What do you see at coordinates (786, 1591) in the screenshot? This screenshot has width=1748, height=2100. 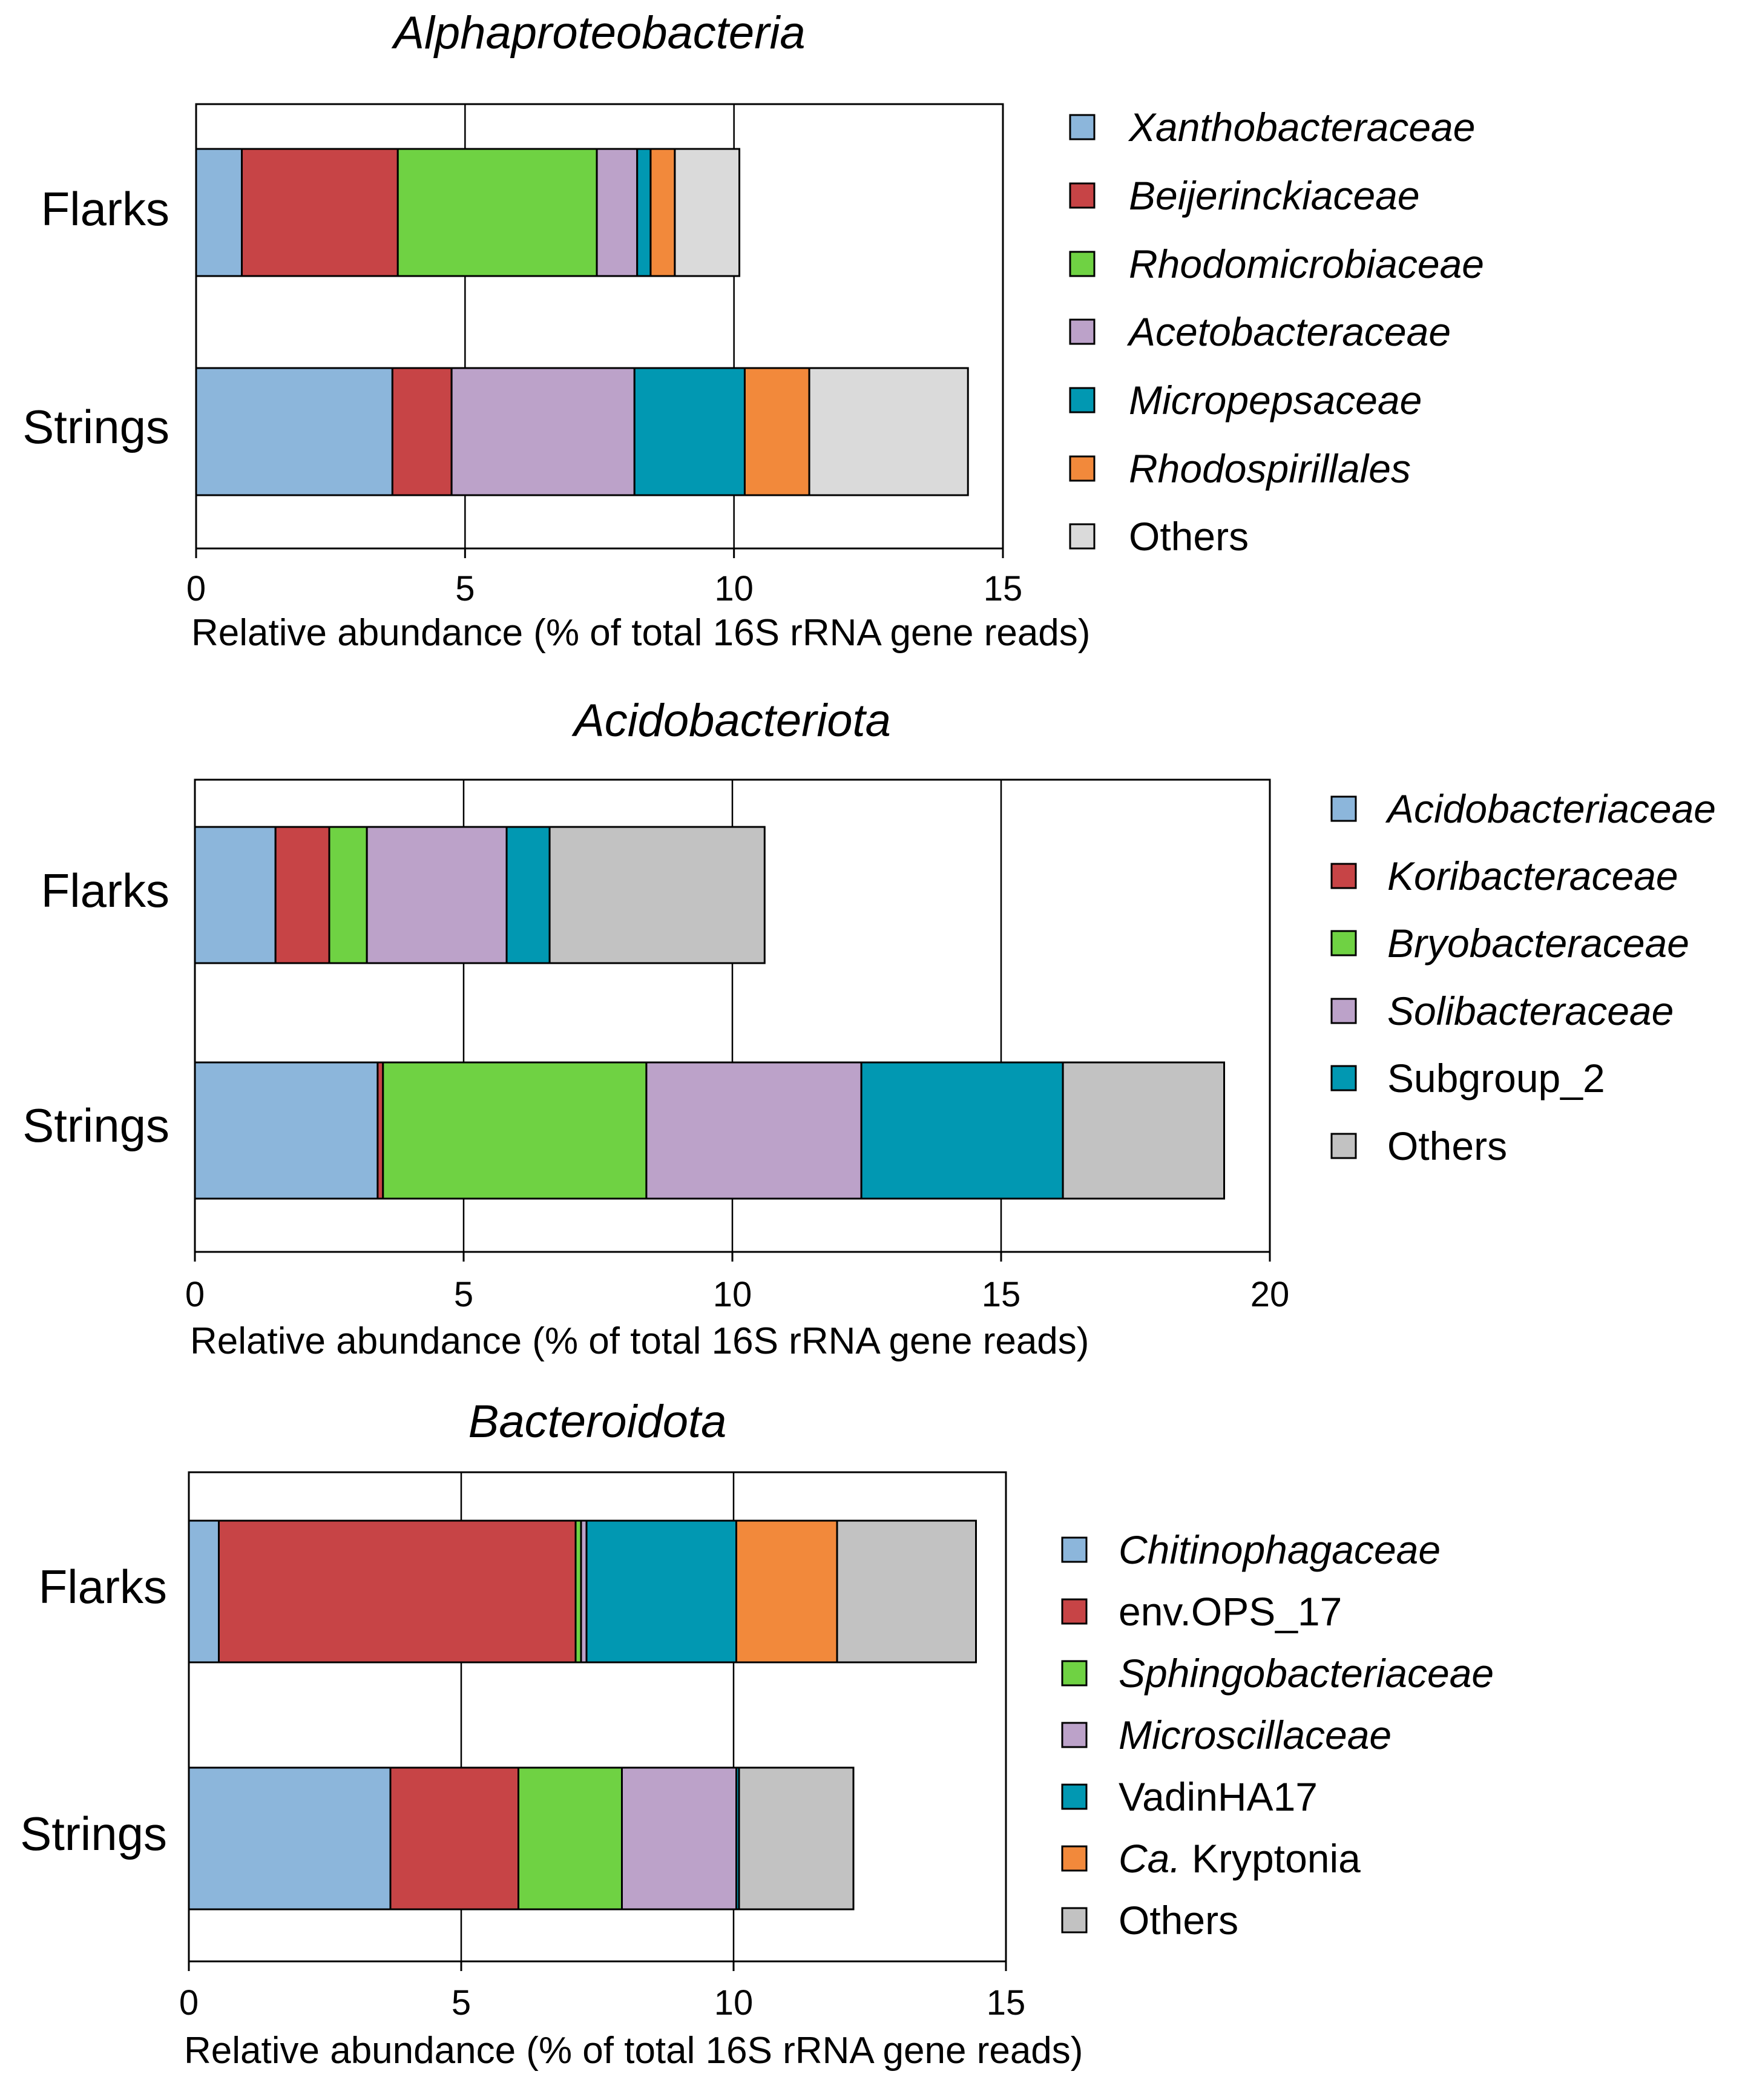 I see `bar-segment-flarks-ca-kryptonia` at bounding box center [786, 1591].